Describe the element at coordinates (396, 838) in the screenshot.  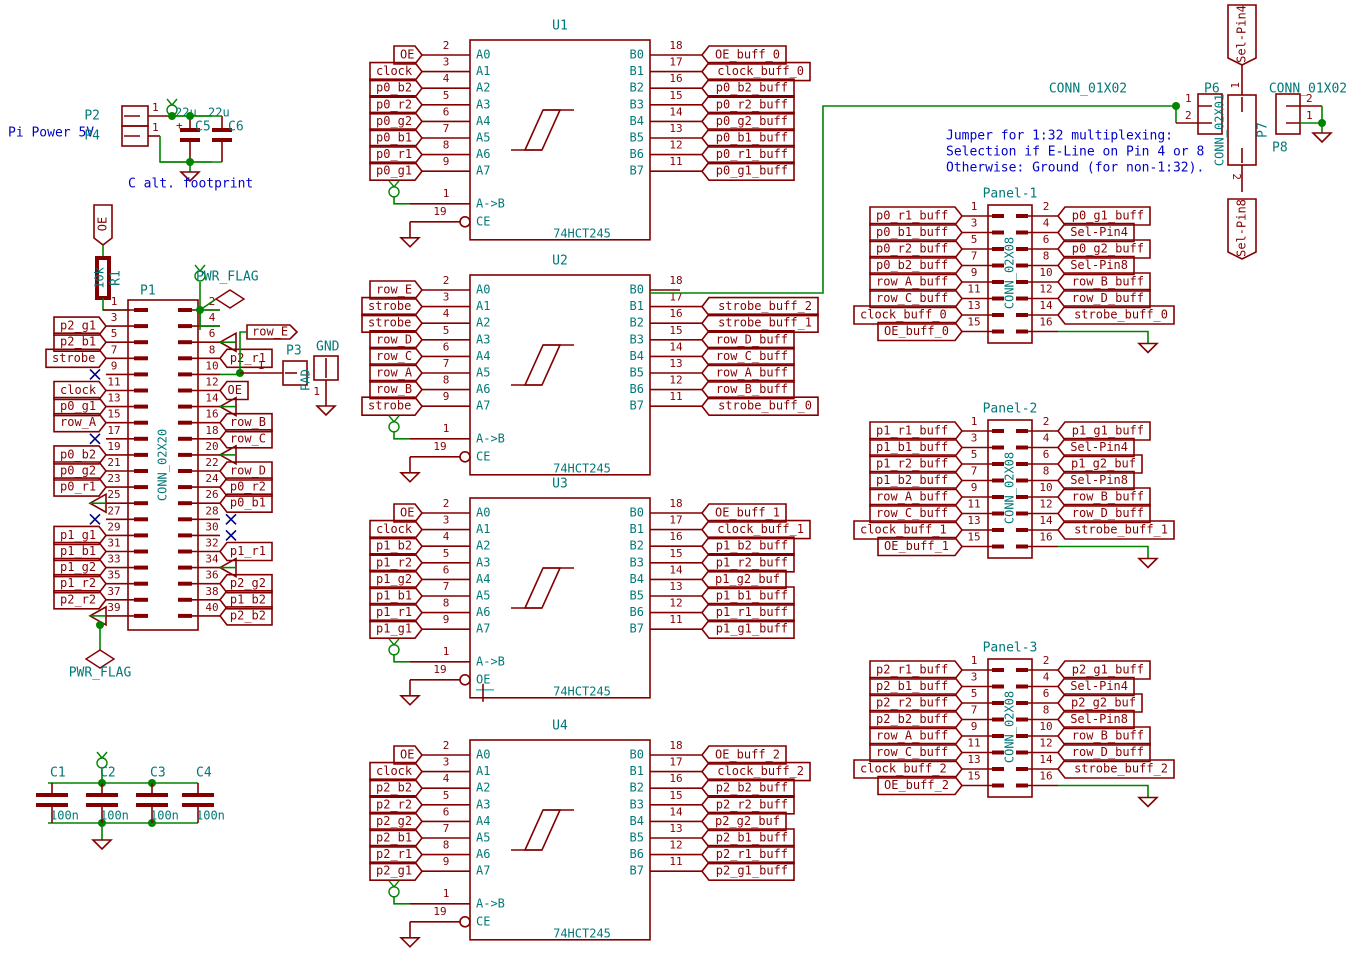
I see `U4-in-label-A5-shape` at that location.